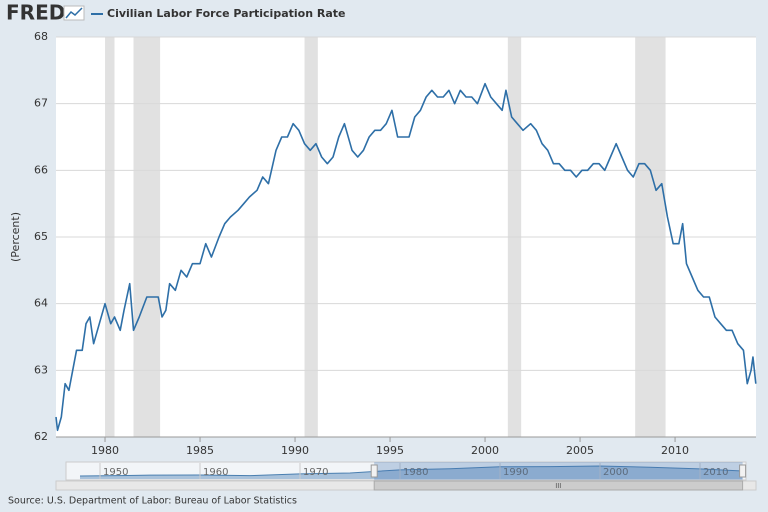  Describe the element at coordinates (715, 472) in the screenshot. I see `navigator-tick-label: 2010` at that location.